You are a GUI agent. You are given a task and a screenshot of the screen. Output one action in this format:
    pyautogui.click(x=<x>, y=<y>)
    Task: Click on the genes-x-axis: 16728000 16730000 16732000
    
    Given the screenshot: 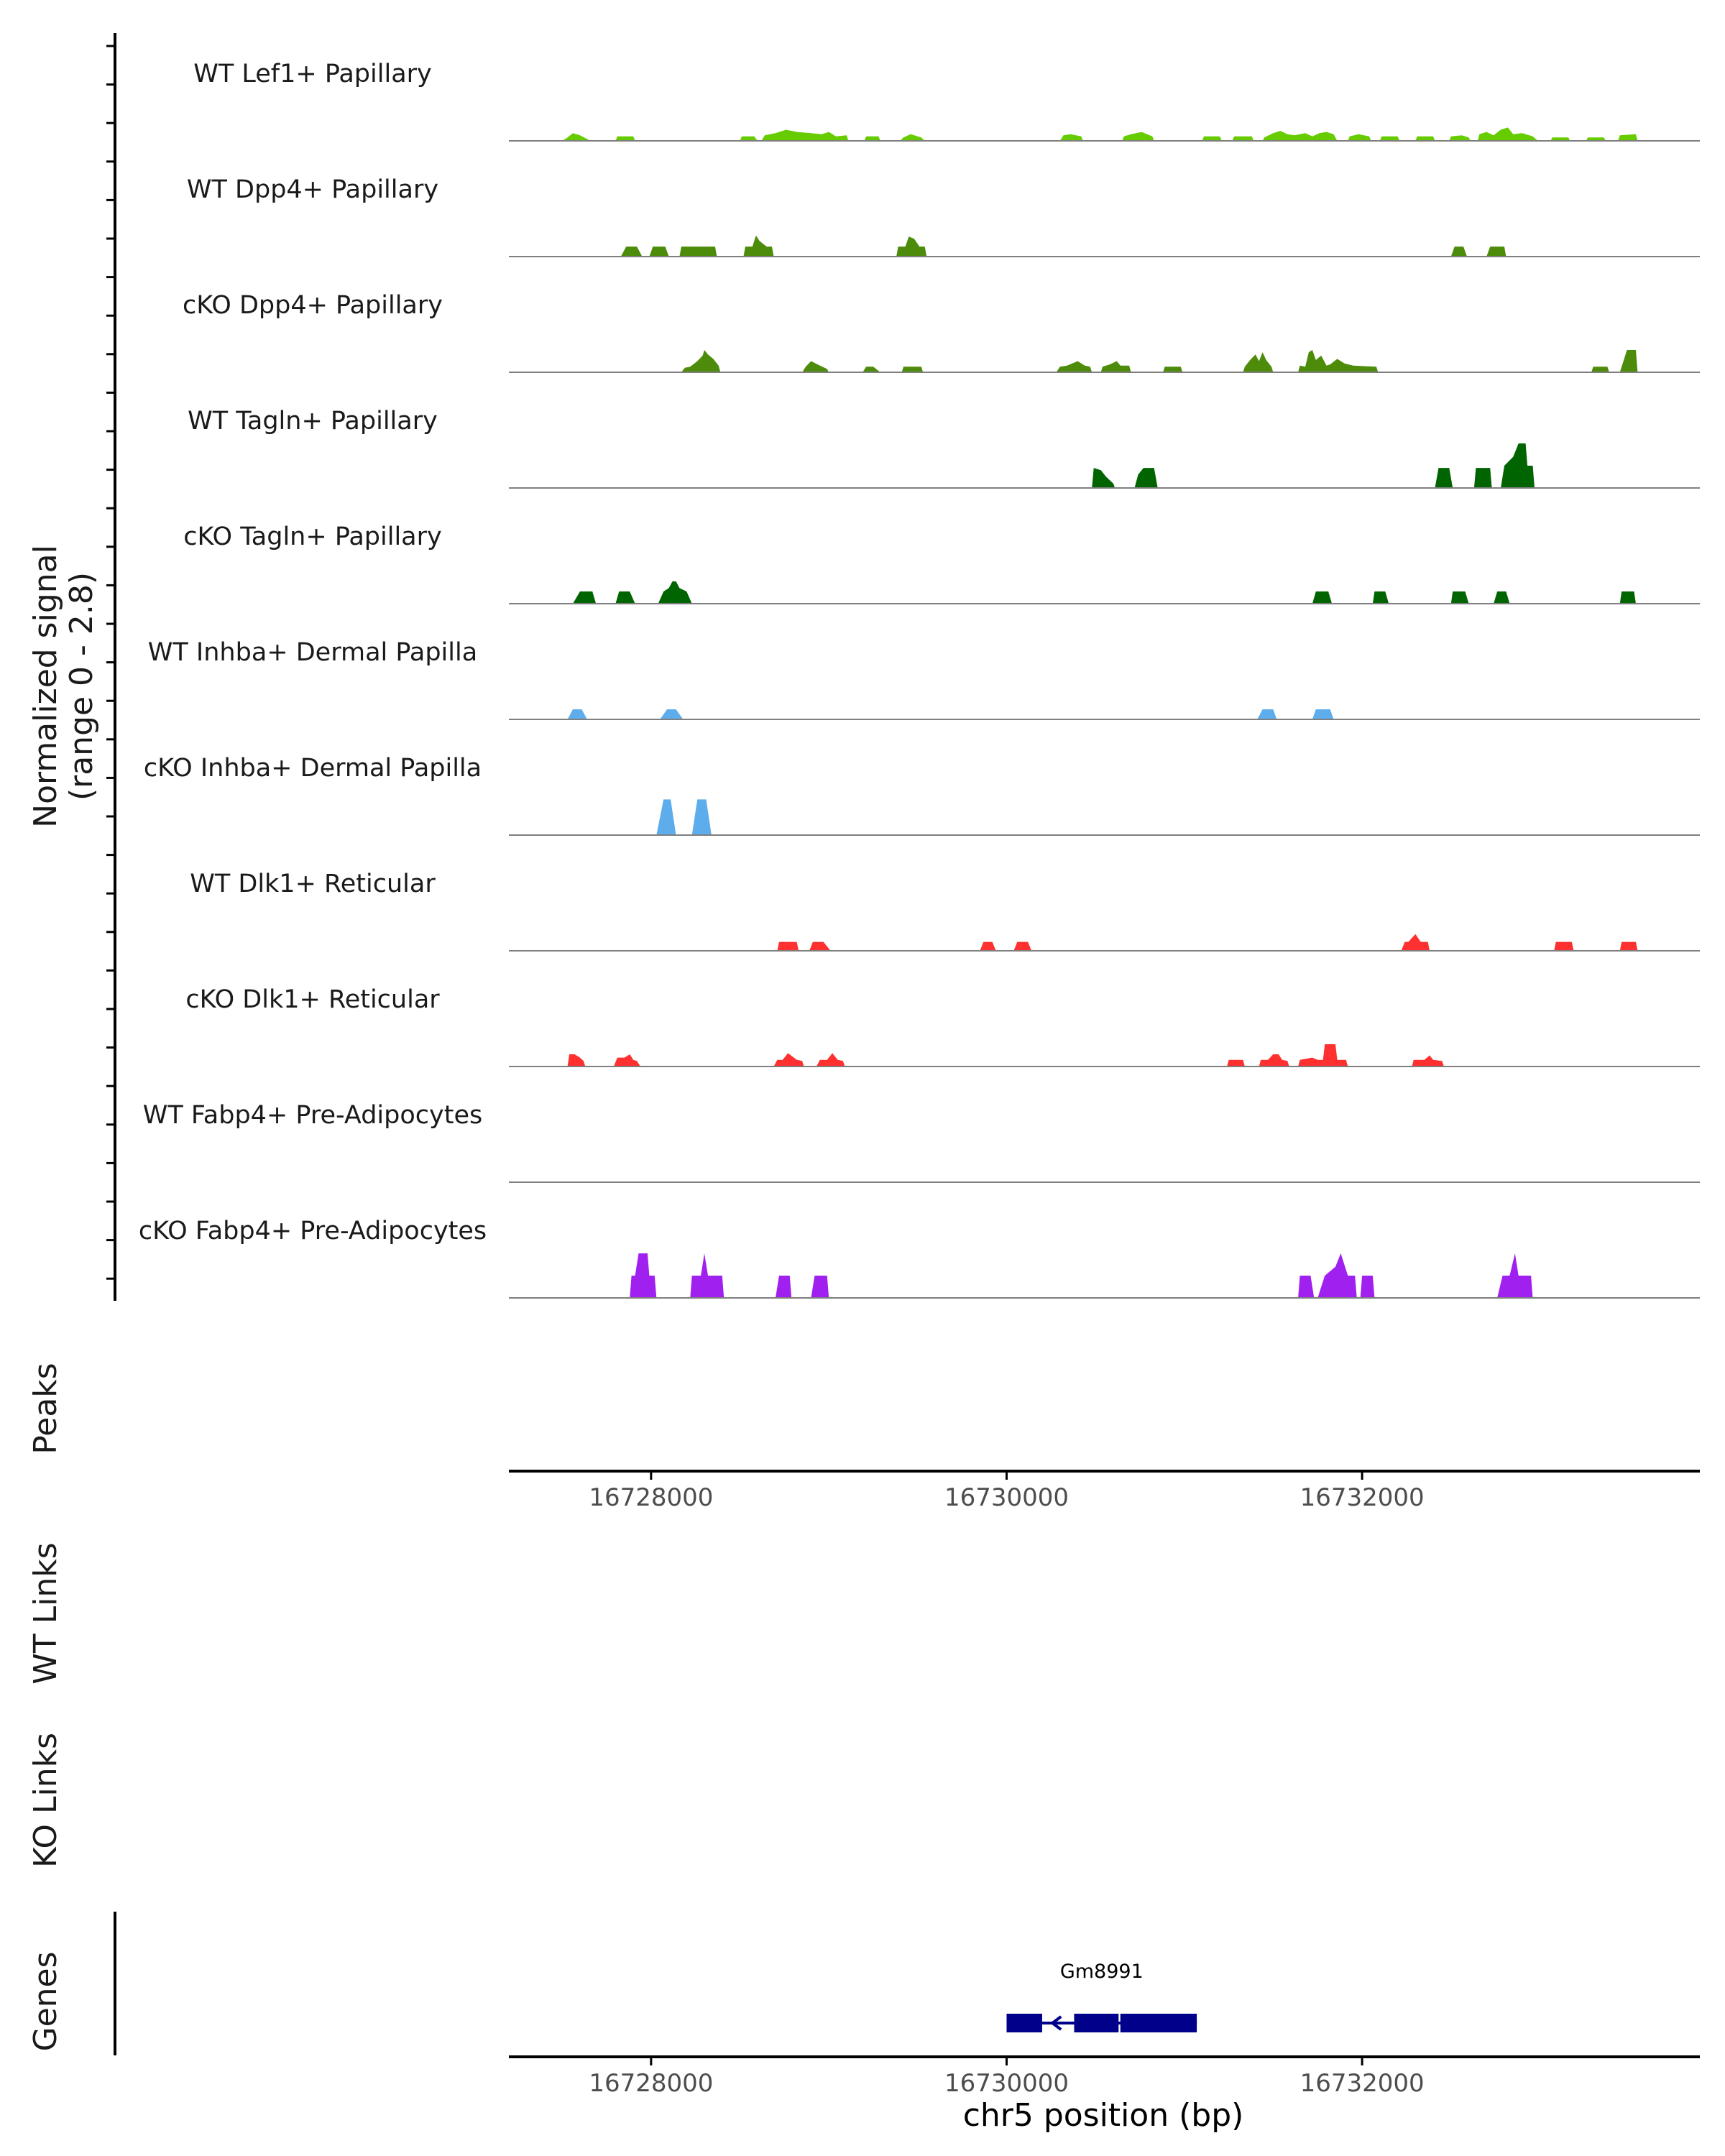 What is the action you would take?
    pyautogui.click(x=1104, y=2076)
    